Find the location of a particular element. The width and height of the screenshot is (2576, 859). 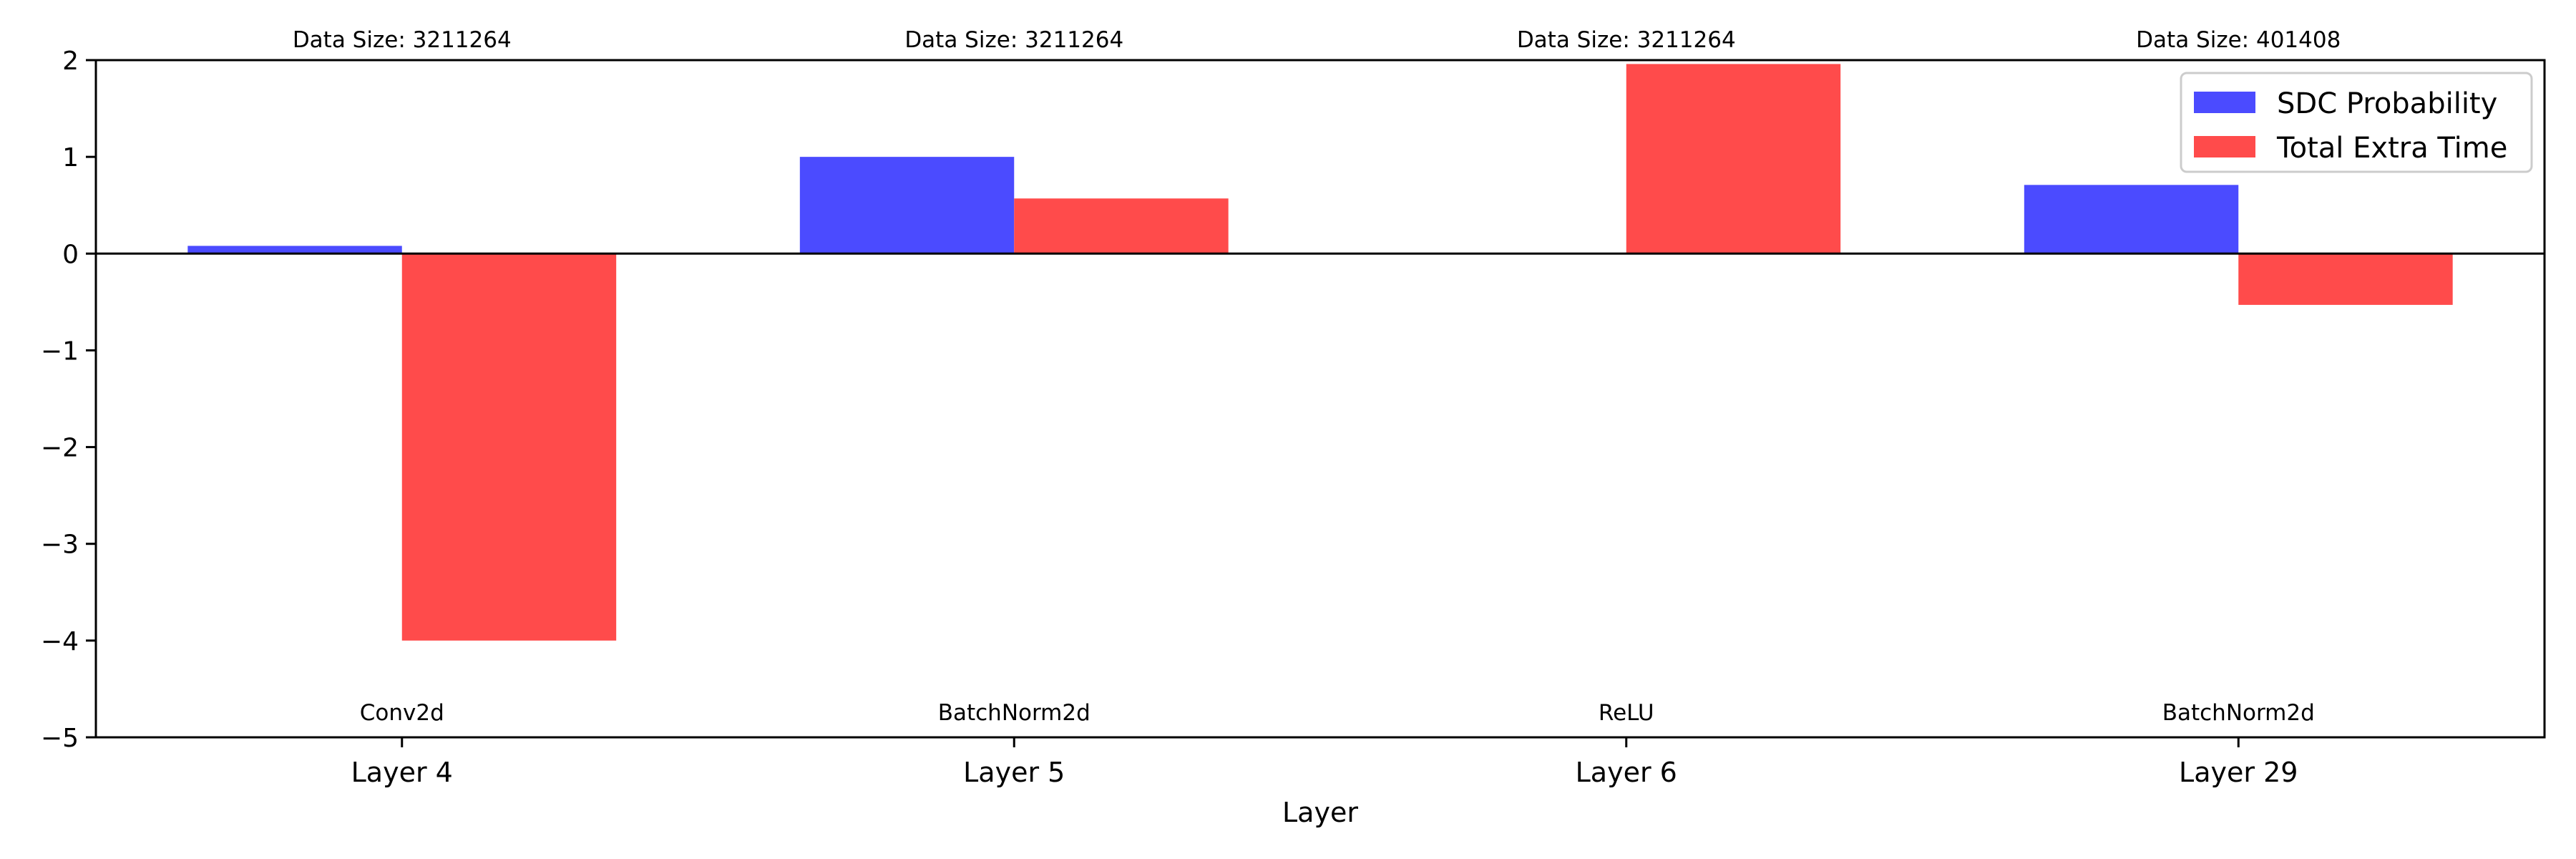

x-tick-label: Layer 5 is located at coordinates (1014, 772).